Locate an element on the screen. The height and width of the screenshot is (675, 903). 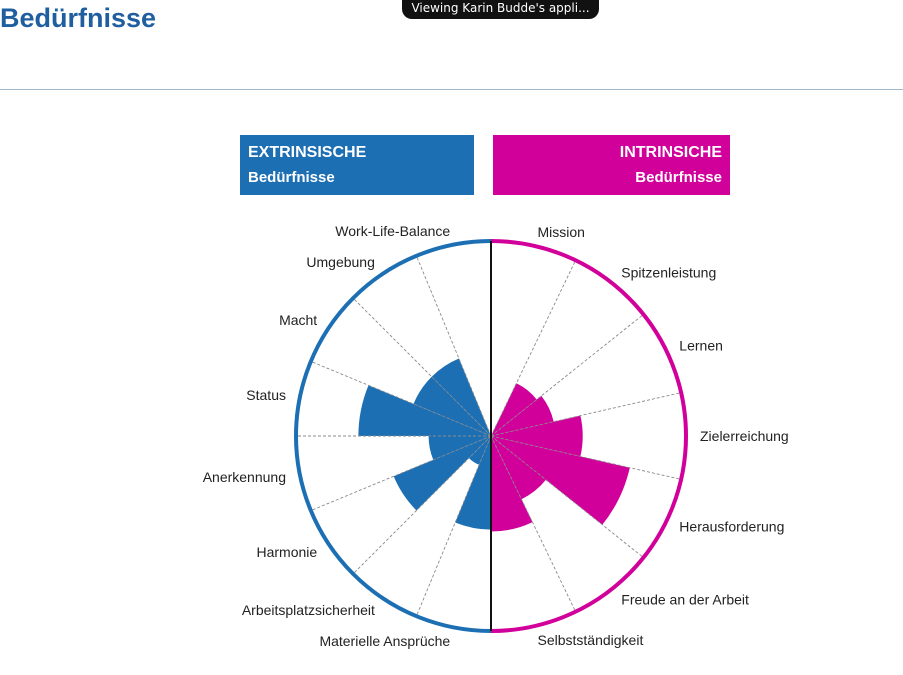
label-lernen: Lernen is located at coordinates (701, 345).